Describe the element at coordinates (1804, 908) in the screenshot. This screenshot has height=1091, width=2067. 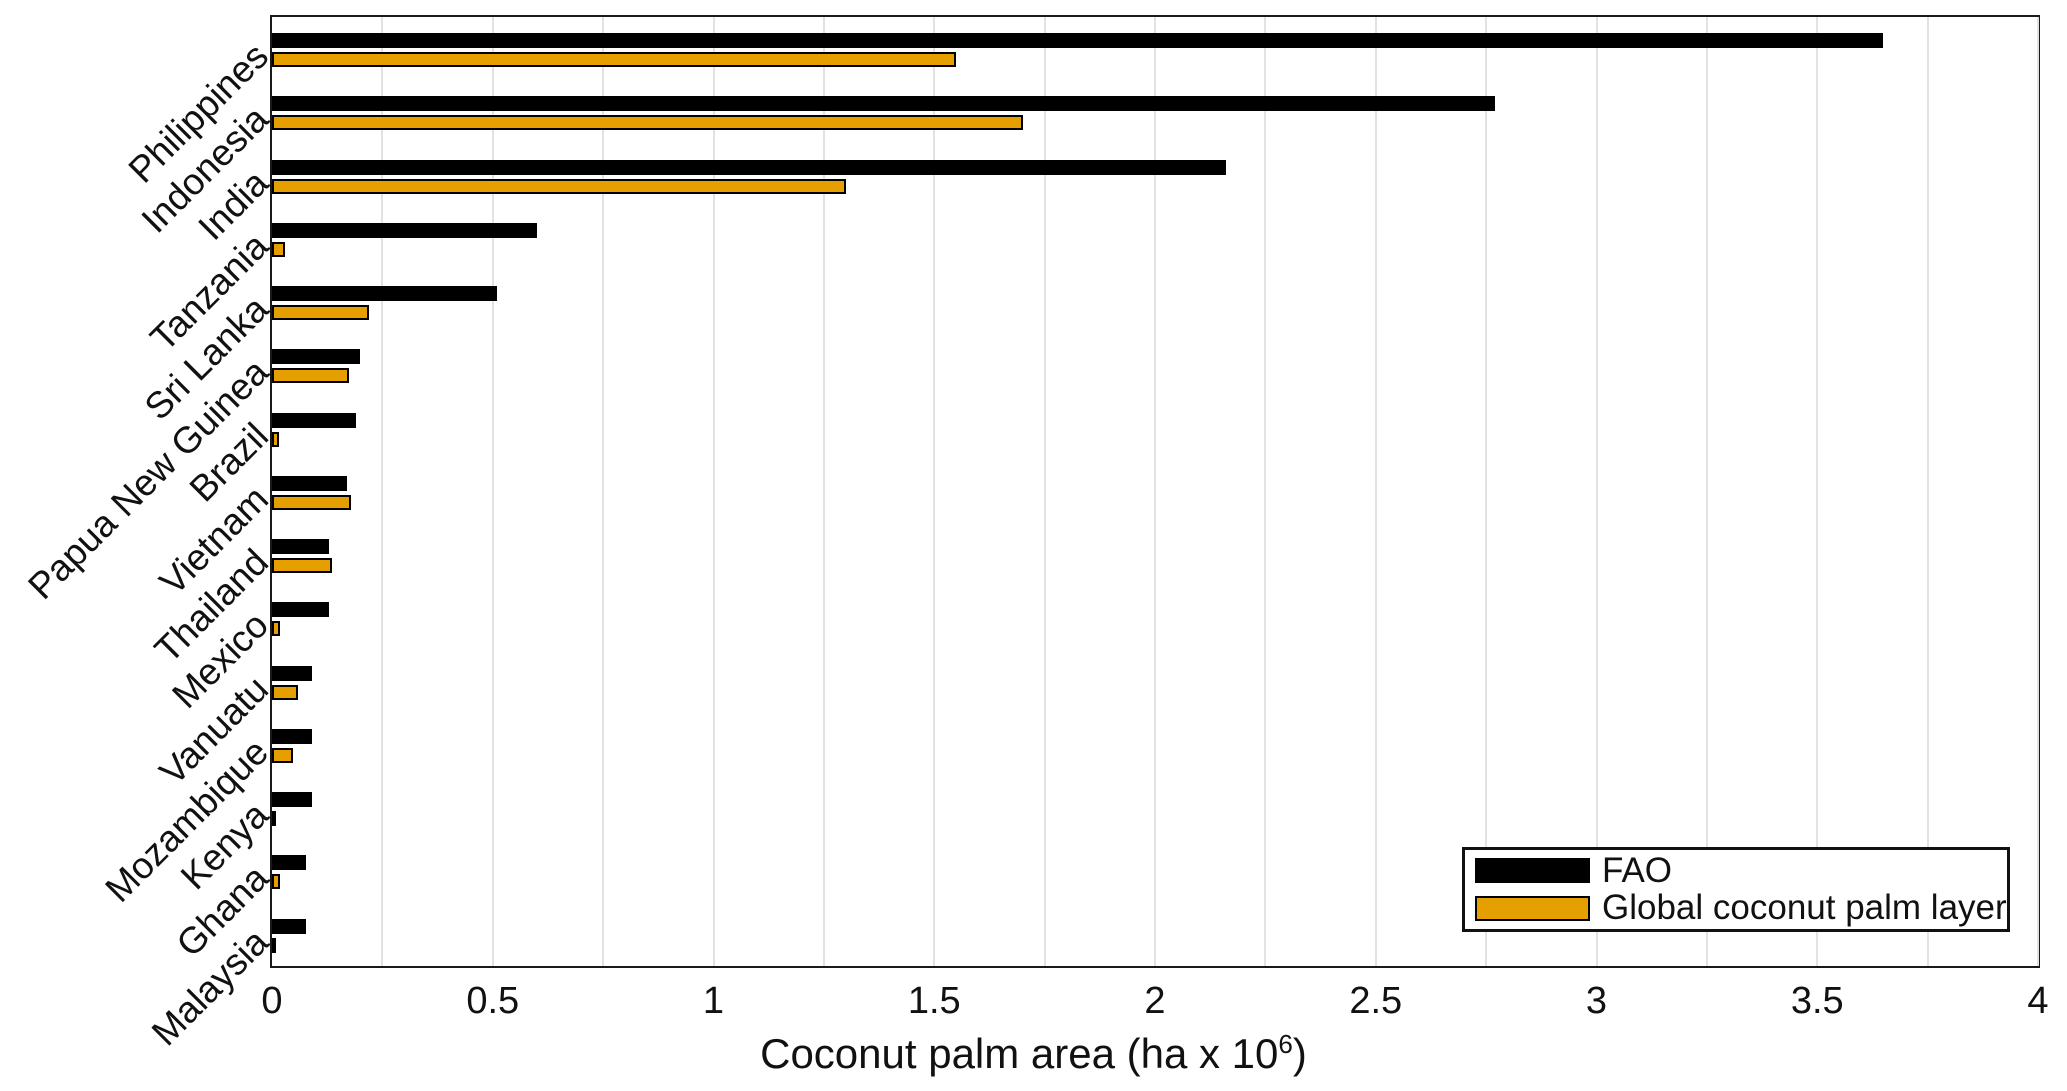
I see `legend-label-global-coconut-palm-layer: Global coconut palm layer` at that location.